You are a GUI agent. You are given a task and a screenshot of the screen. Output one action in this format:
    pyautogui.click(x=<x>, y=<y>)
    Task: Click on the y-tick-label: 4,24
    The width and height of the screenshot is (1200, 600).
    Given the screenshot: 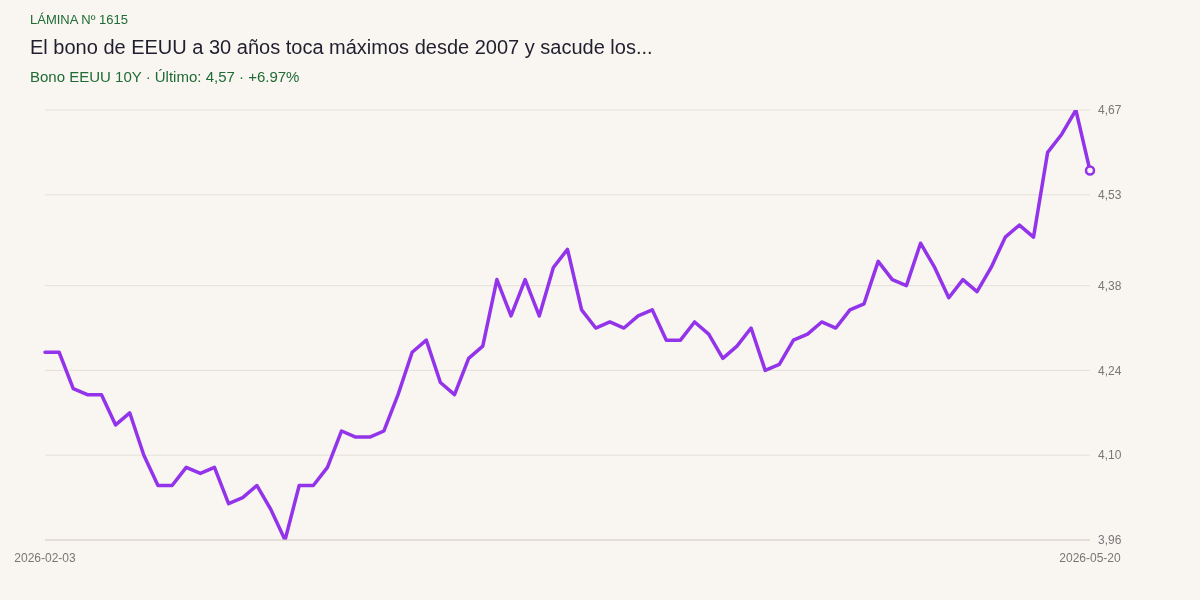 What is the action you would take?
    pyautogui.click(x=1110, y=370)
    